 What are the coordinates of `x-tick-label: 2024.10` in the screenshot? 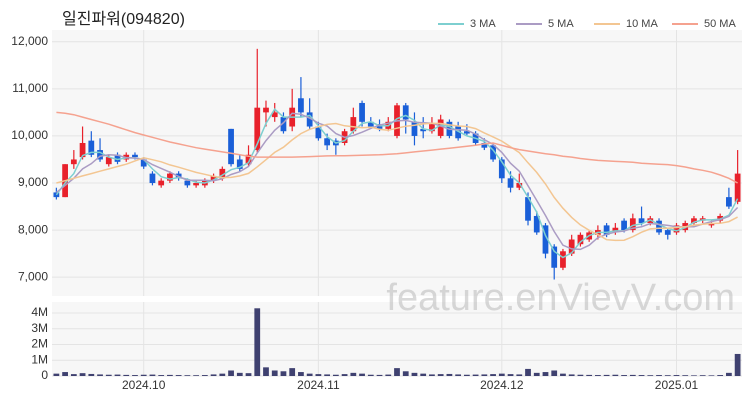 It's located at (144, 385).